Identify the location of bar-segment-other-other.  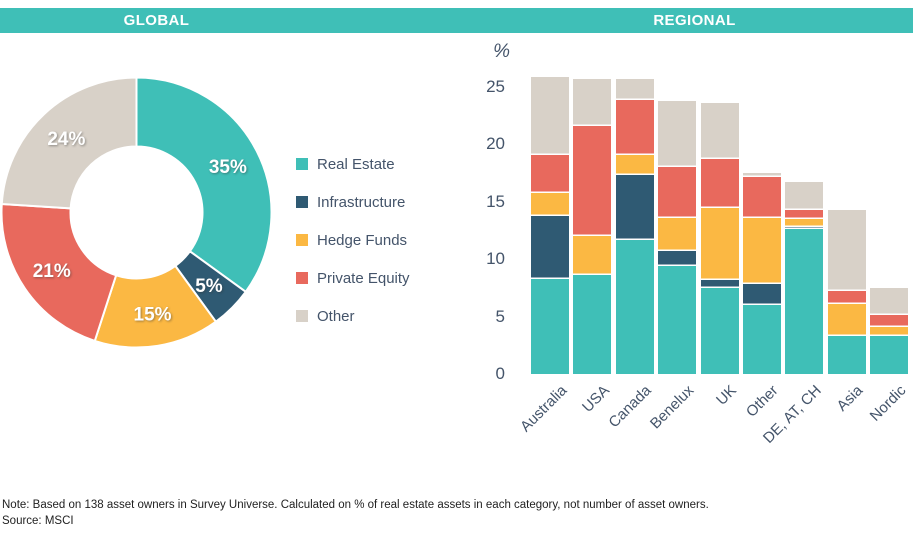
(761, 175).